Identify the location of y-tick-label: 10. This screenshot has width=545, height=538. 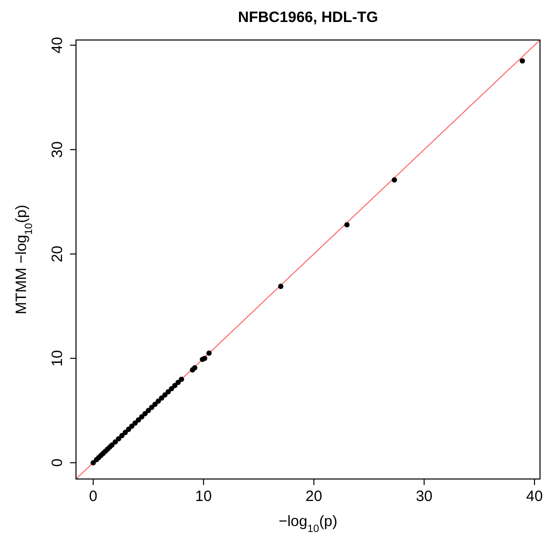
(57, 358).